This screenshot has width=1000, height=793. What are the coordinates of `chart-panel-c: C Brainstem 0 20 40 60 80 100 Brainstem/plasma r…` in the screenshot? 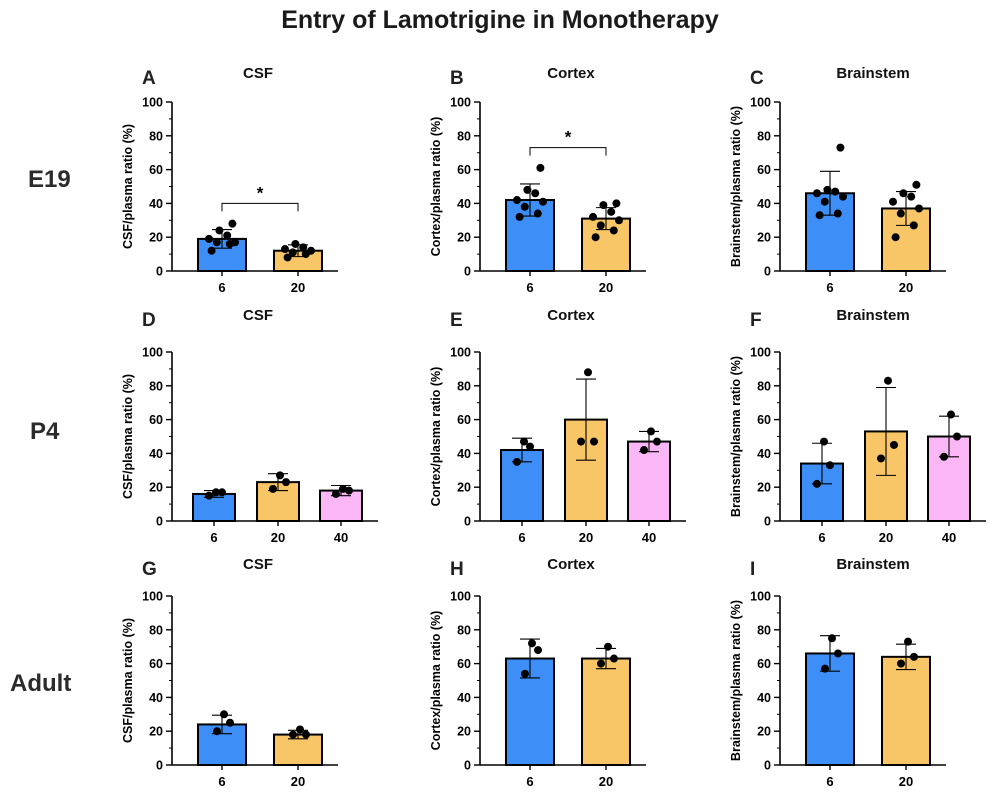 It's located at (837, 180).